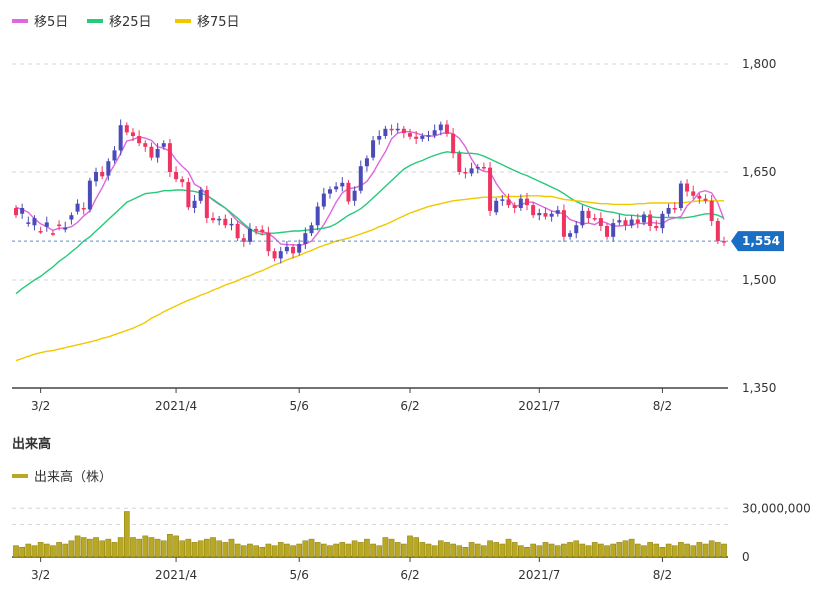  I want to click on price-tick-label-0: 1,800, so click(759, 64).